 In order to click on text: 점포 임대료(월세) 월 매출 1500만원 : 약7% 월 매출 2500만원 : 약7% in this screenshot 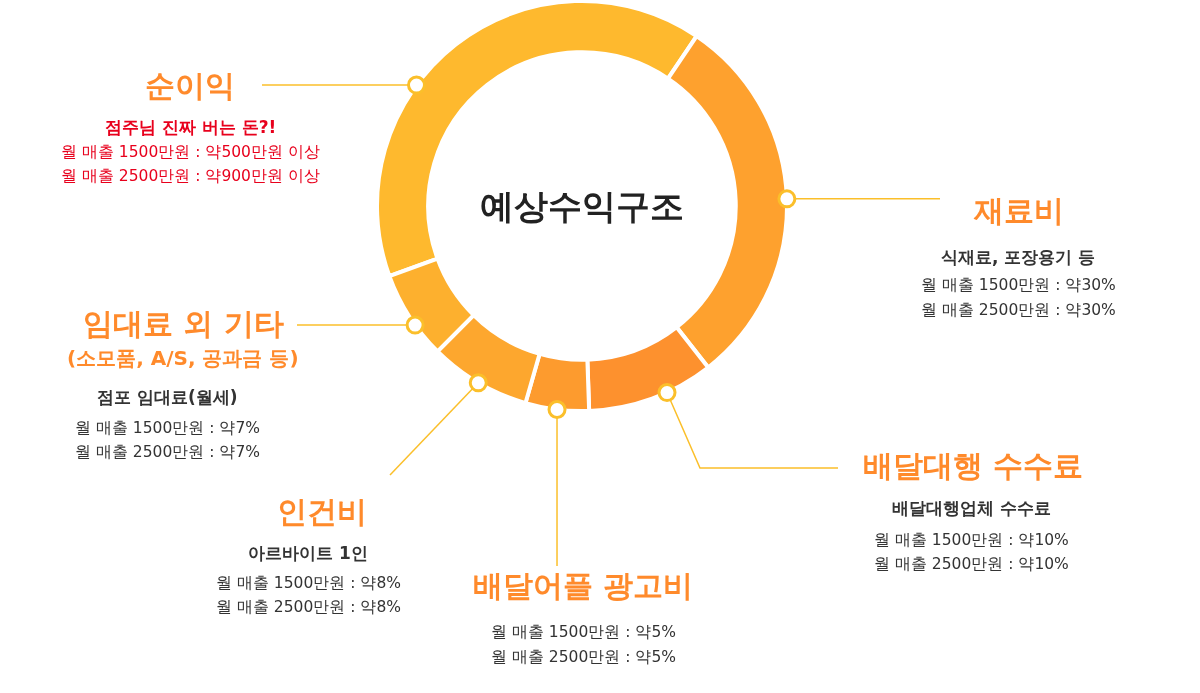, I will do `click(167, 424)`.